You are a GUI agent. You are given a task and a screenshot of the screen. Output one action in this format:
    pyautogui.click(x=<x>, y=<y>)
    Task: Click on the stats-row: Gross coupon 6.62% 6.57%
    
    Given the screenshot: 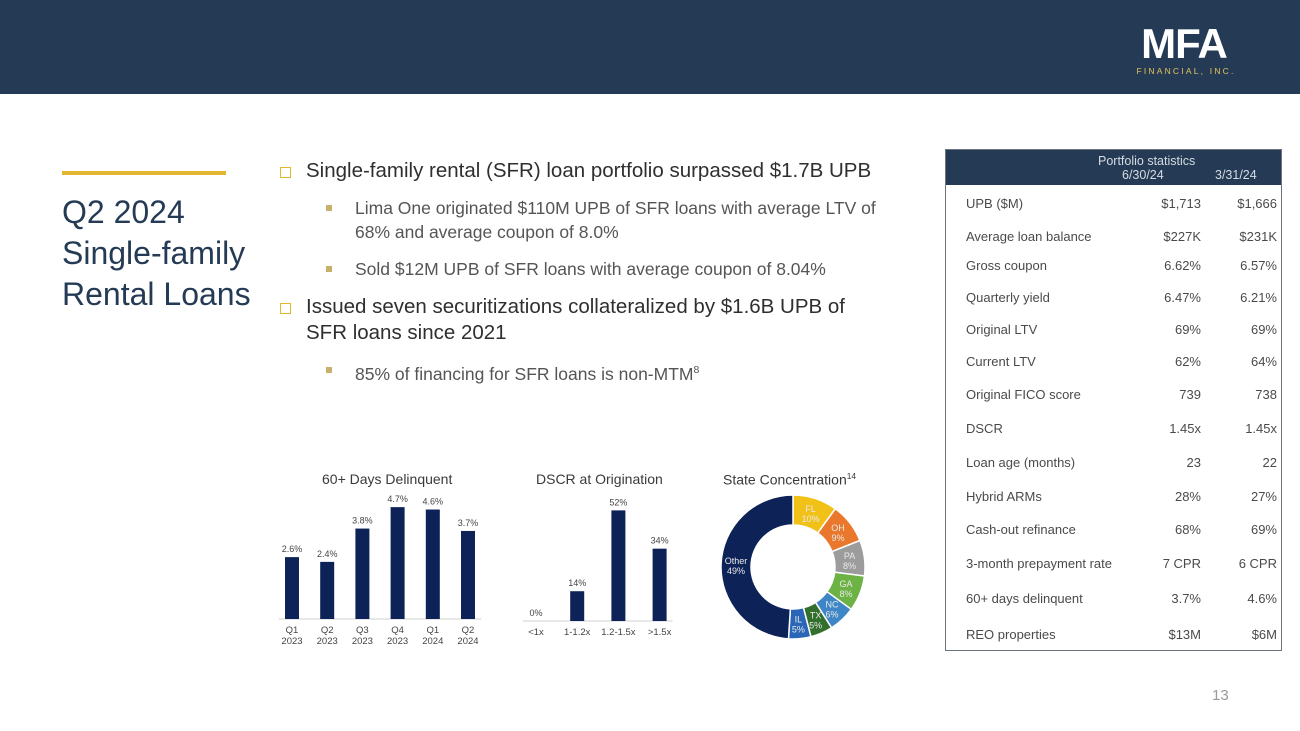 What is the action you would take?
    pyautogui.click(x=1113, y=268)
    